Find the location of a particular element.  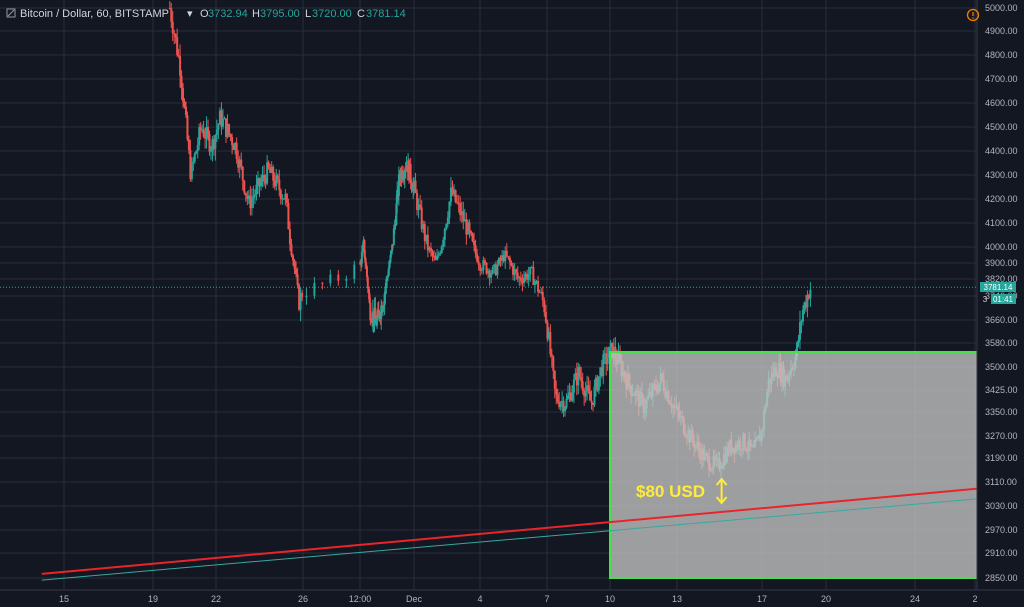

price-axis-label: 4700.00 is located at coordinates (1001, 79).